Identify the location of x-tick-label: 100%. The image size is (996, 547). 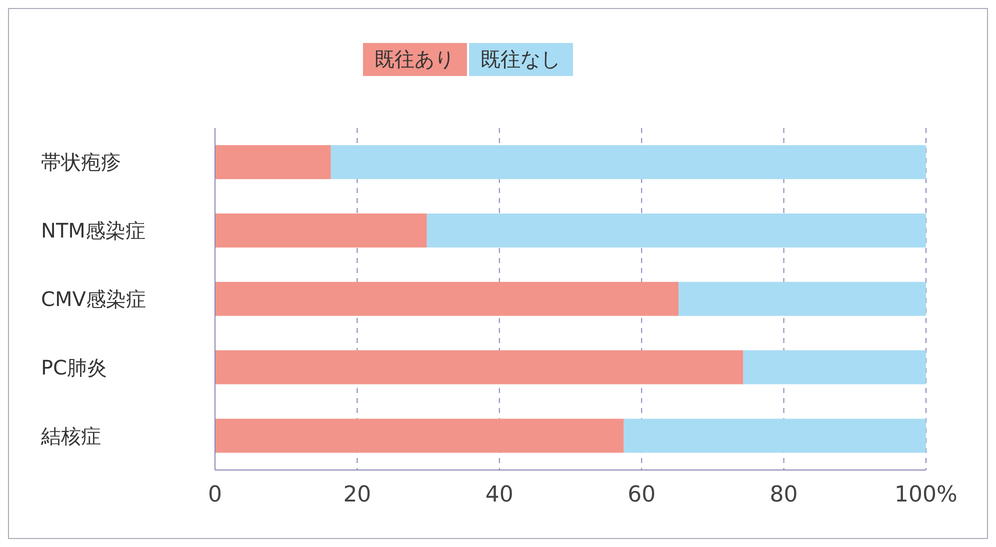
(926, 495).